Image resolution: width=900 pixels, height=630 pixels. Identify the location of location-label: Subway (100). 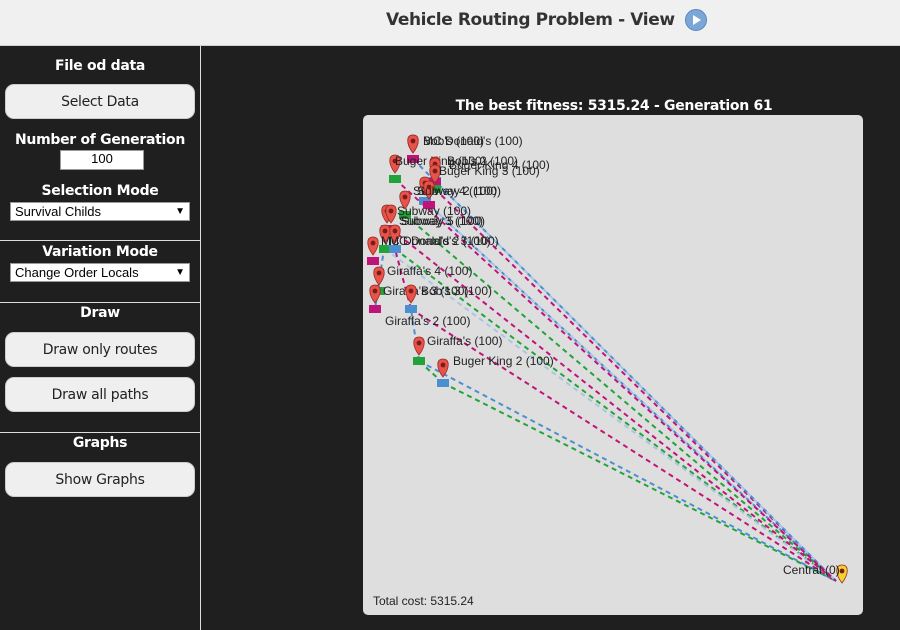
(434, 211).